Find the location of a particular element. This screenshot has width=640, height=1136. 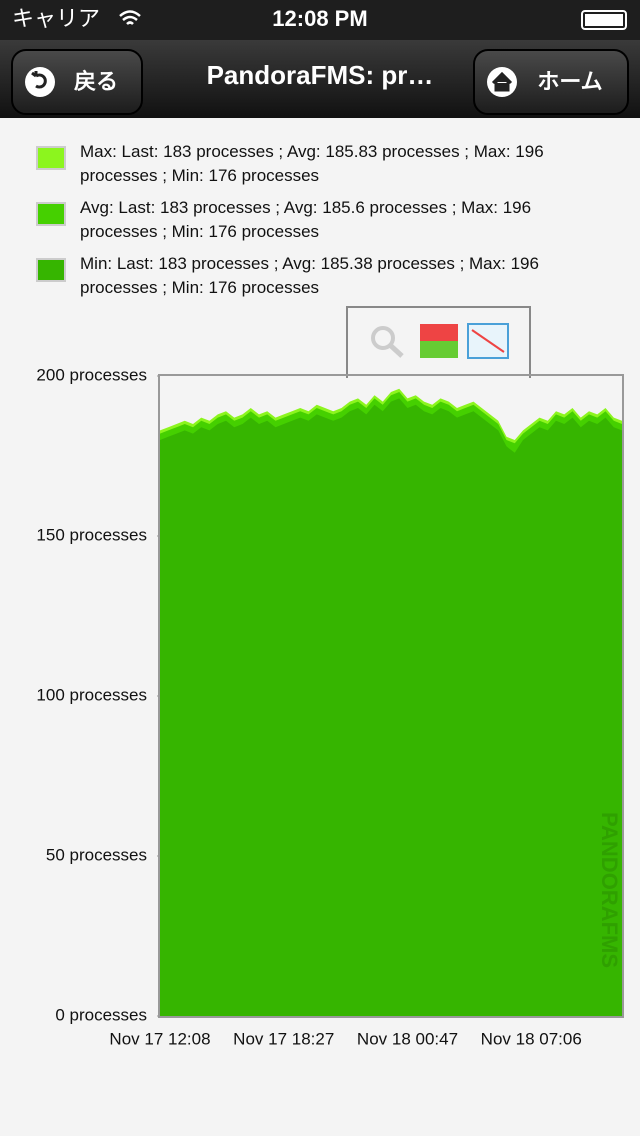

status-bar is located at coordinates (320, 20).